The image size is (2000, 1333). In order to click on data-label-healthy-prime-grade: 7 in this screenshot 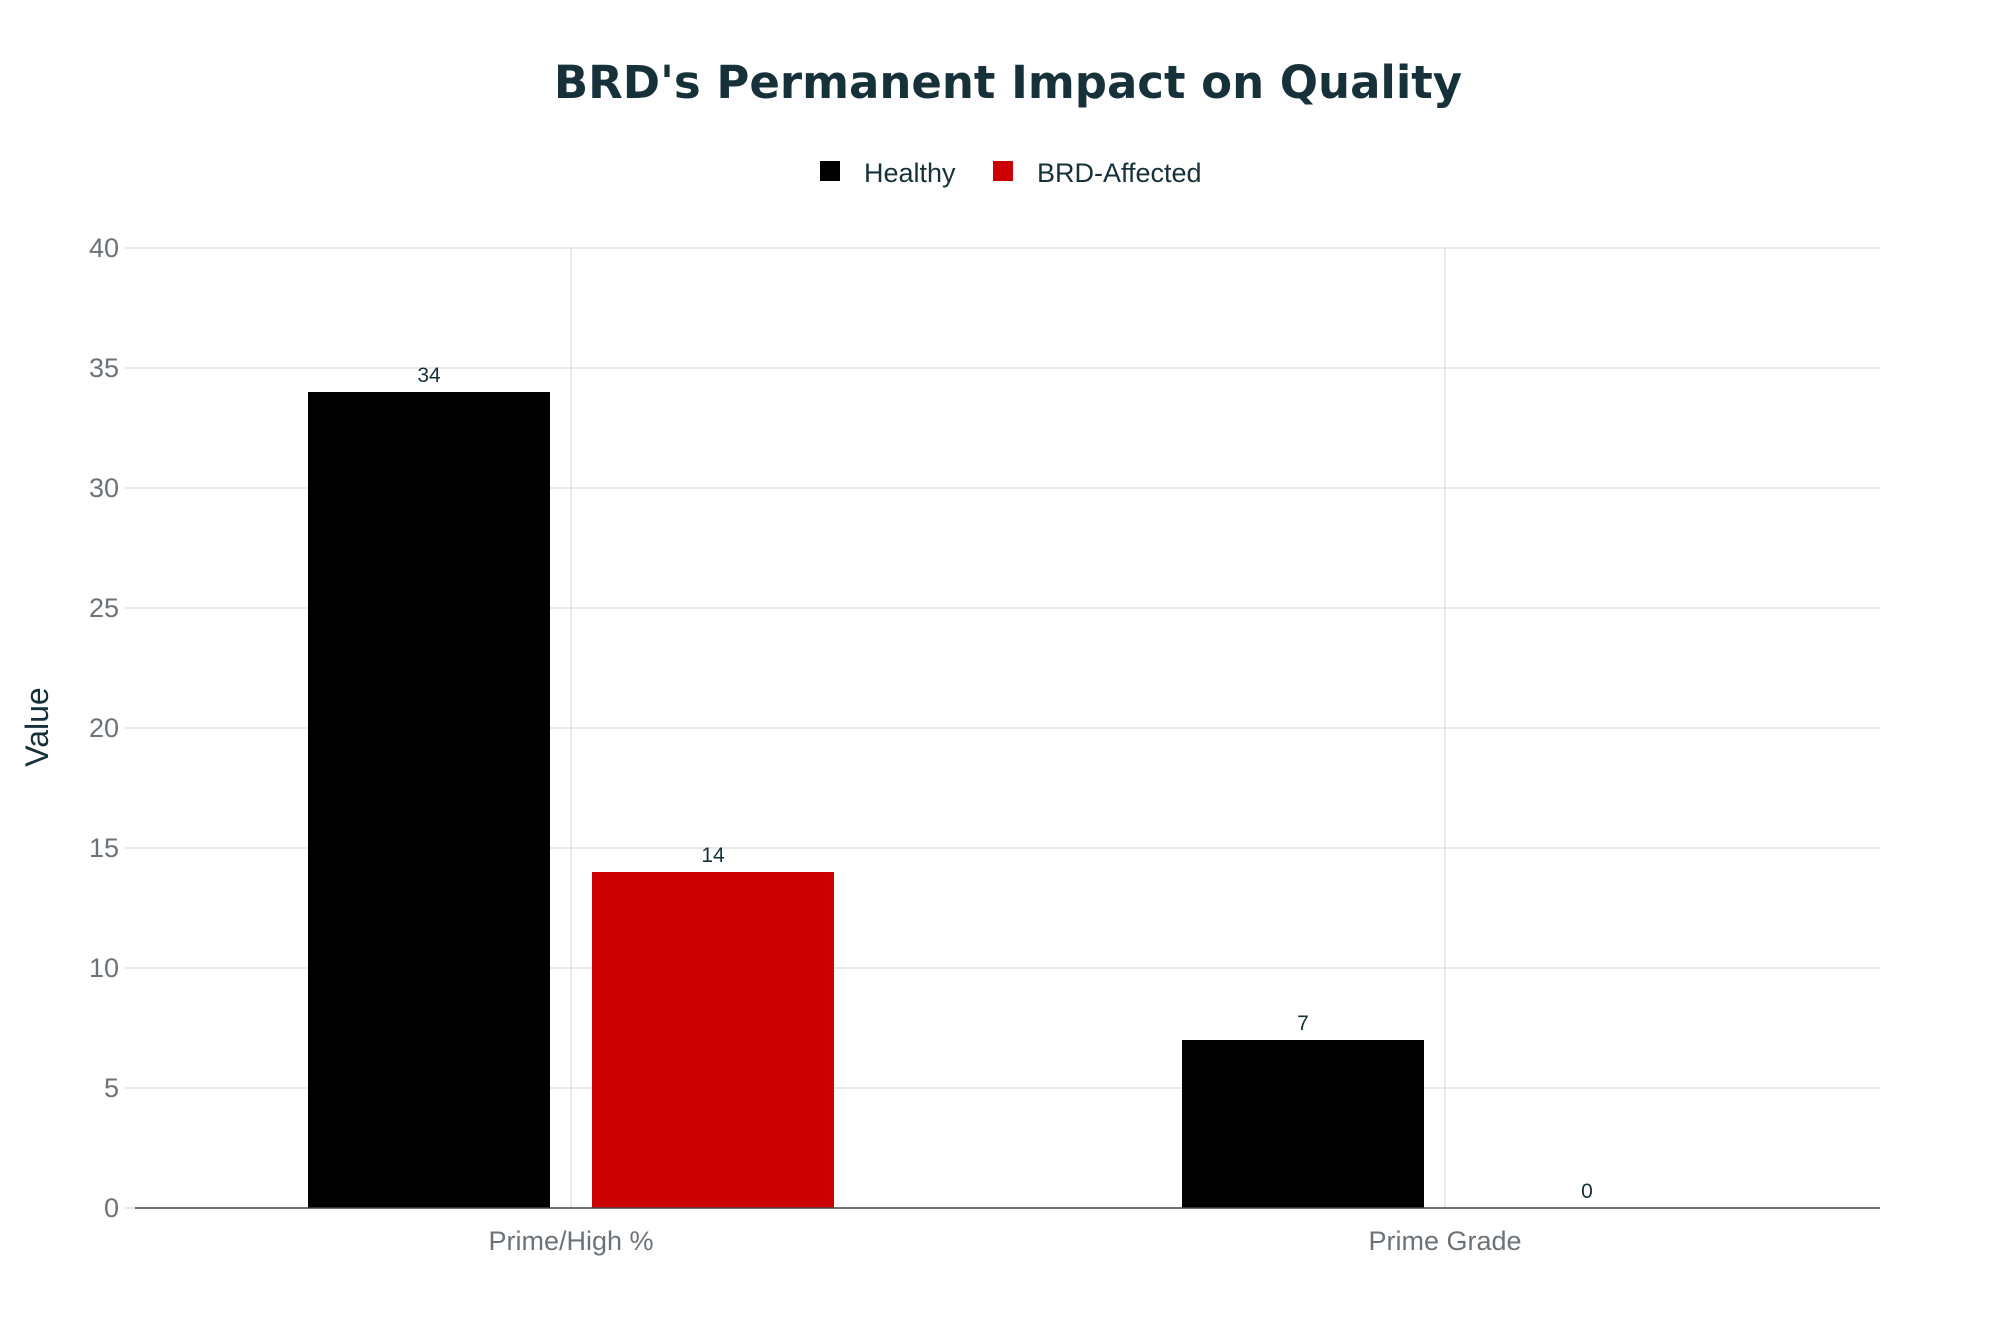, I will do `click(1303, 1023)`.